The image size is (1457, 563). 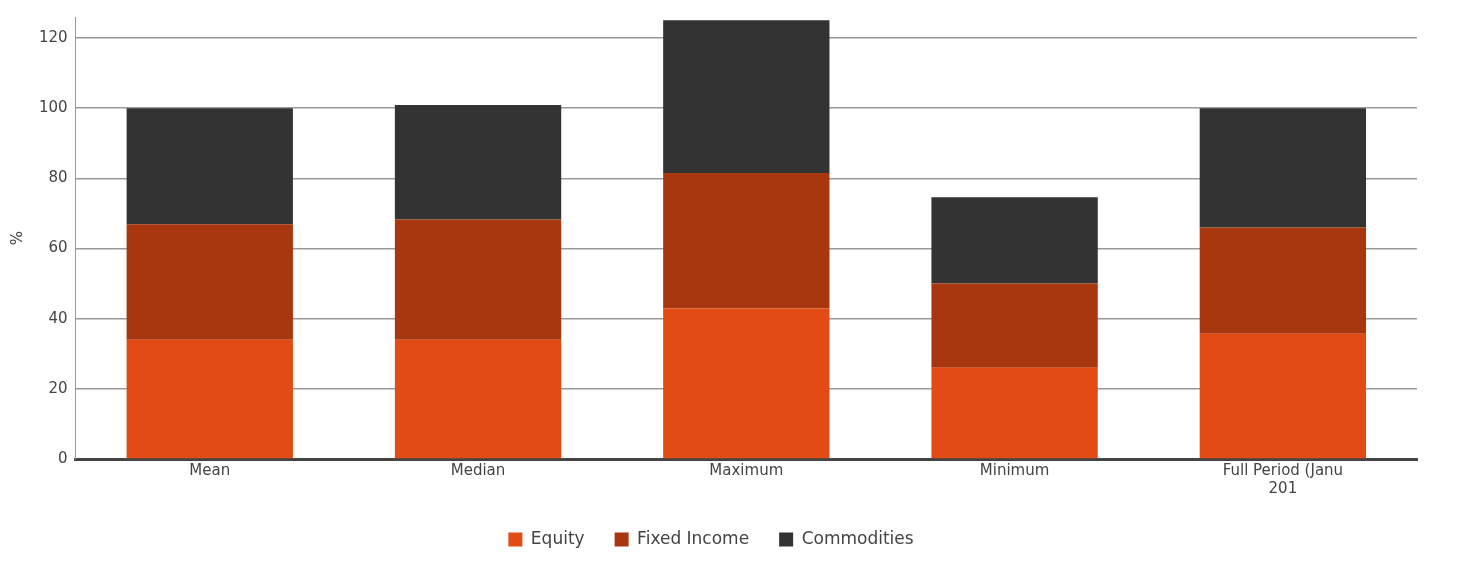 What do you see at coordinates (557, 537) in the screenshot?
I see `legend-label: Equity` at bounding box center [557, 537].